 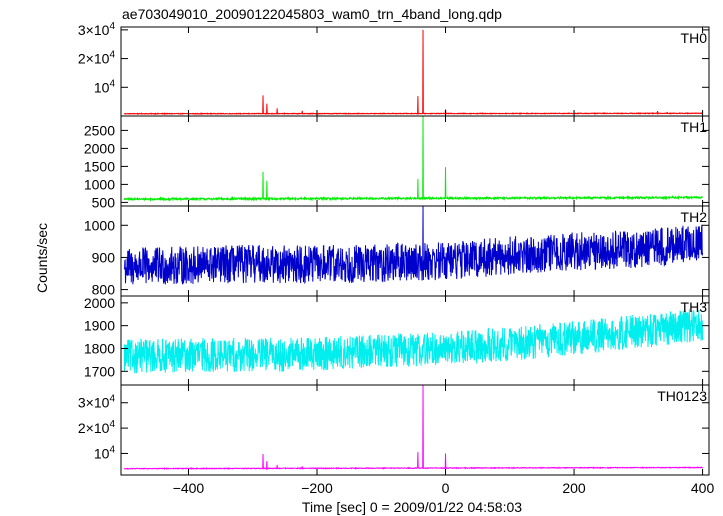 What do you see at coordinates (104, 290) in the screenshot?
I see `y-tick-label: 800` at bounding box center [104, 290].